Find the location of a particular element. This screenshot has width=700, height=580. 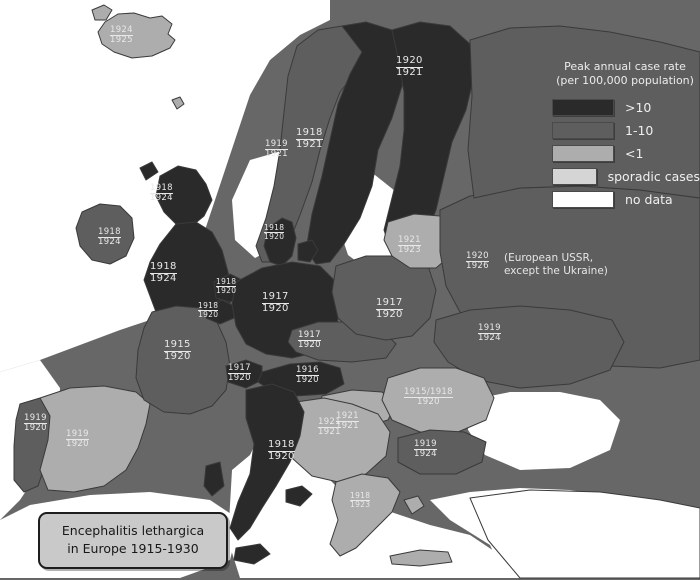

legend-swatch-nodata is located at coordinates (583, 199).